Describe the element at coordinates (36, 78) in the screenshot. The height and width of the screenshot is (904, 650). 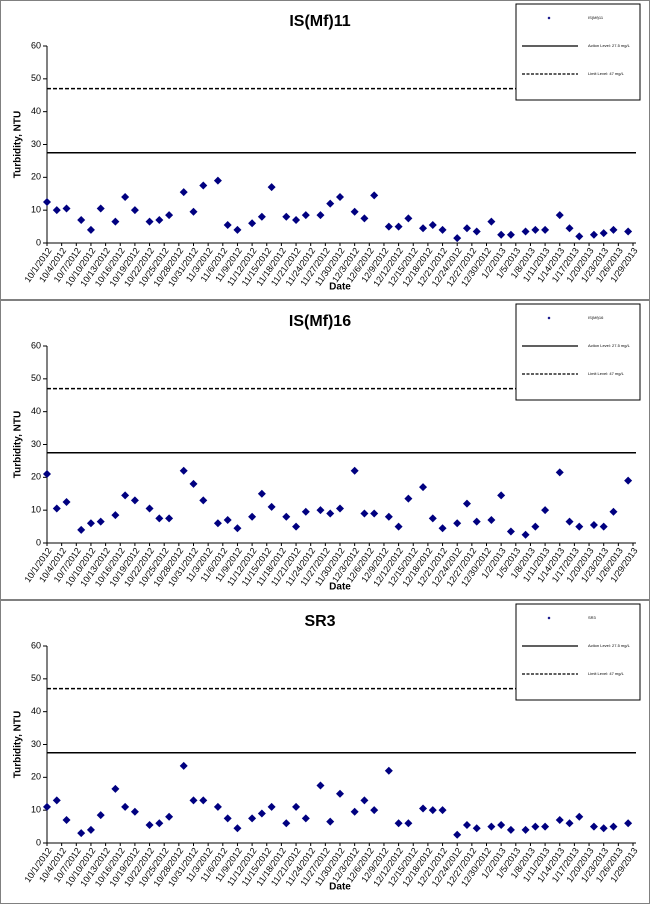
I see `y-tick-label: 50` at that location.